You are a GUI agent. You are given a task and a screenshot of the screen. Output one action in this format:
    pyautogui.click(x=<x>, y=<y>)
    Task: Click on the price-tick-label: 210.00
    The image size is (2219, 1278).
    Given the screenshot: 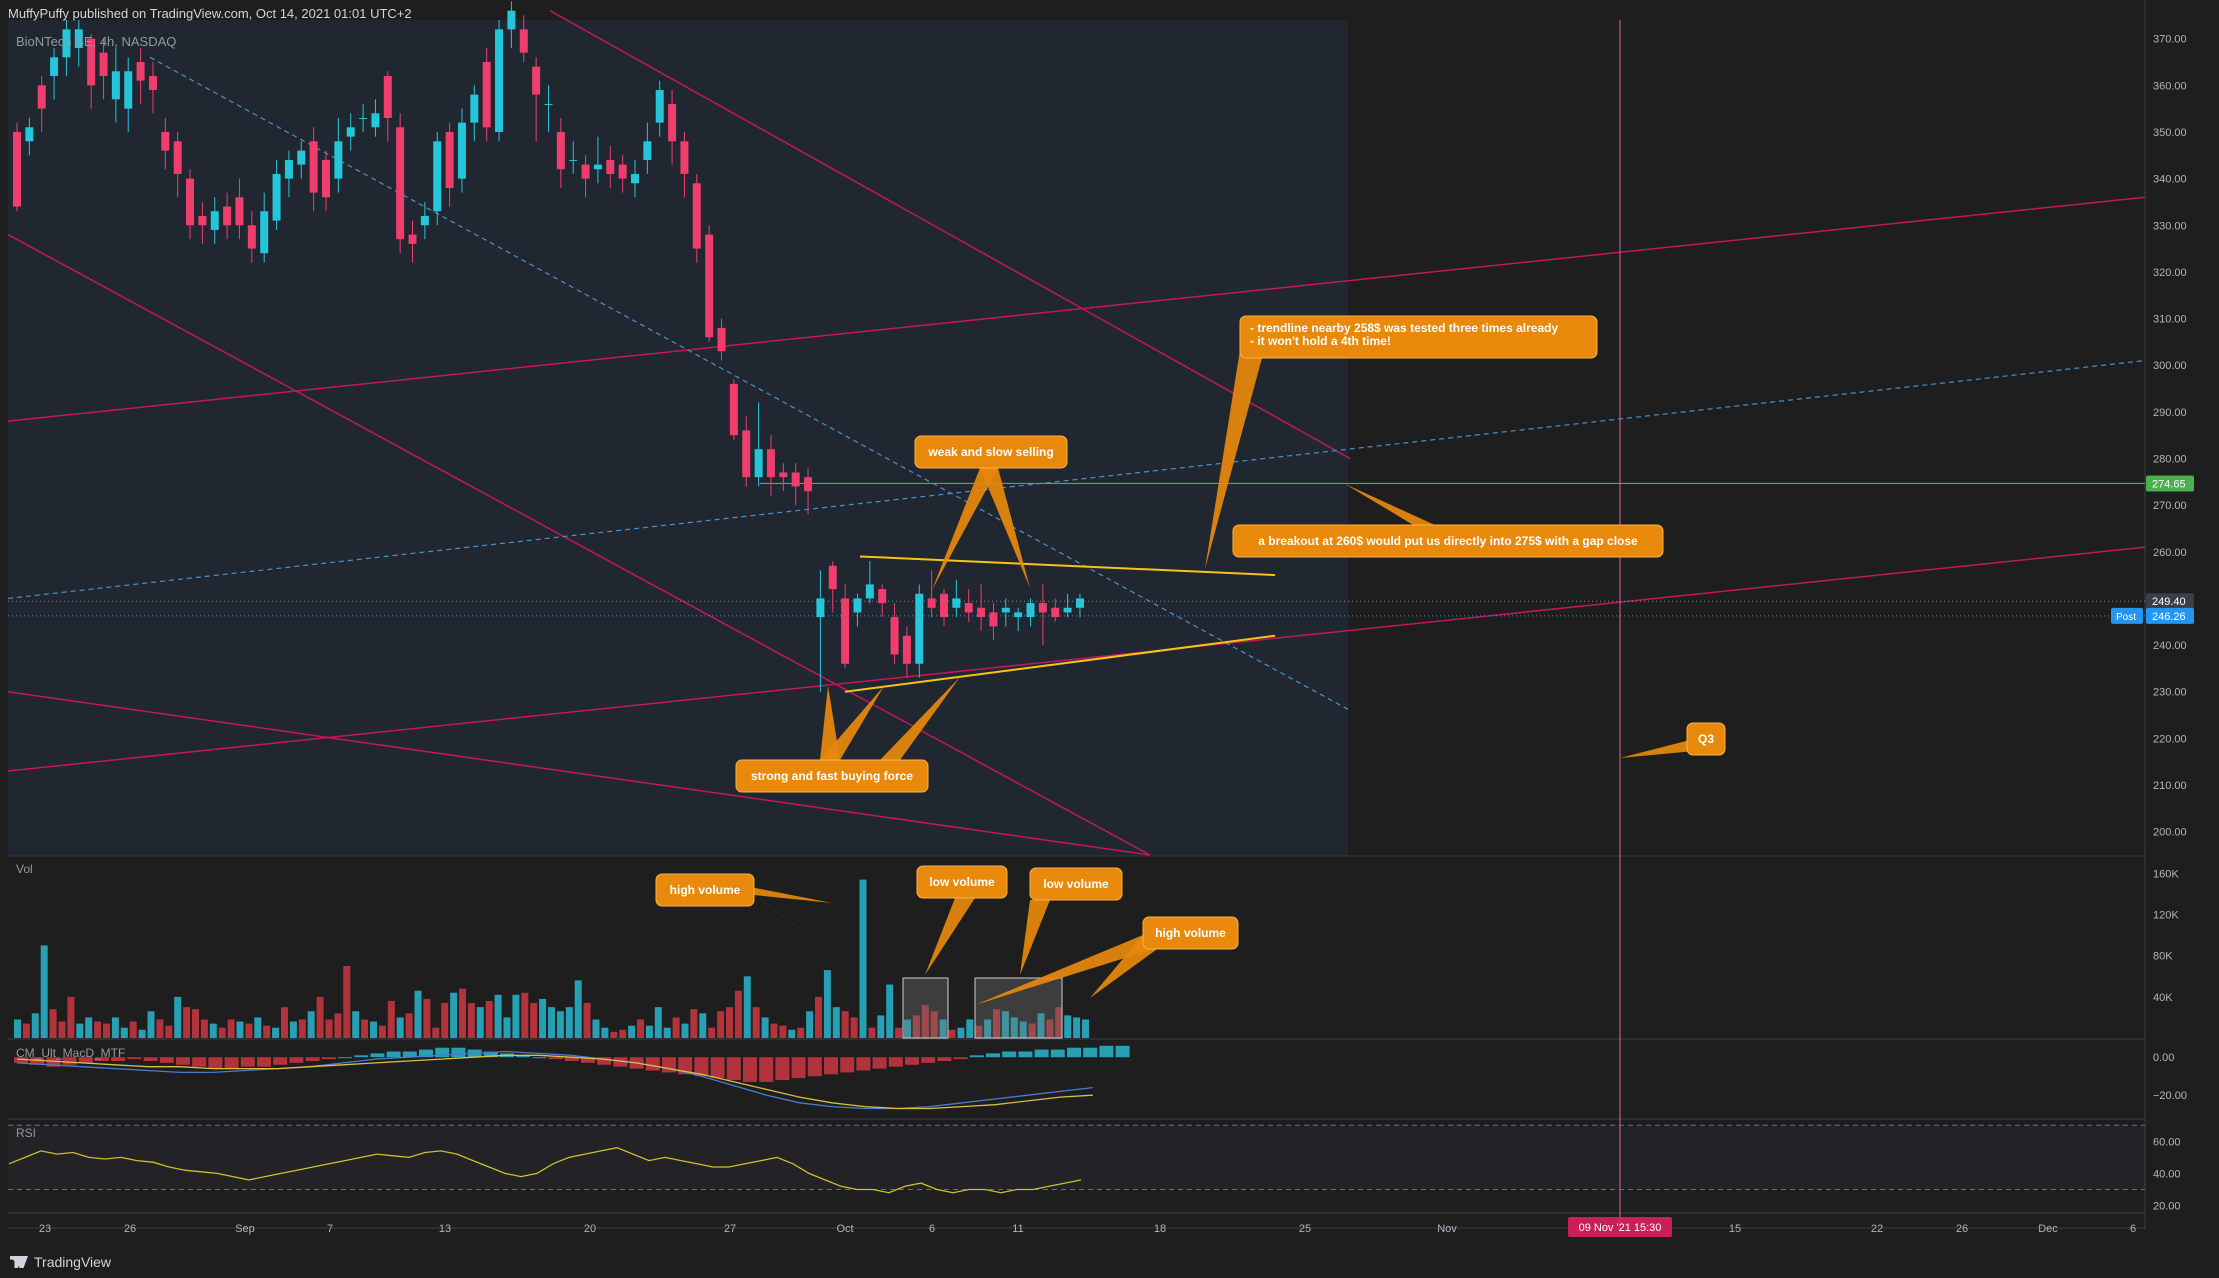 What is the action you would take?
    pyautogui.click(x=2170, y=786)
    